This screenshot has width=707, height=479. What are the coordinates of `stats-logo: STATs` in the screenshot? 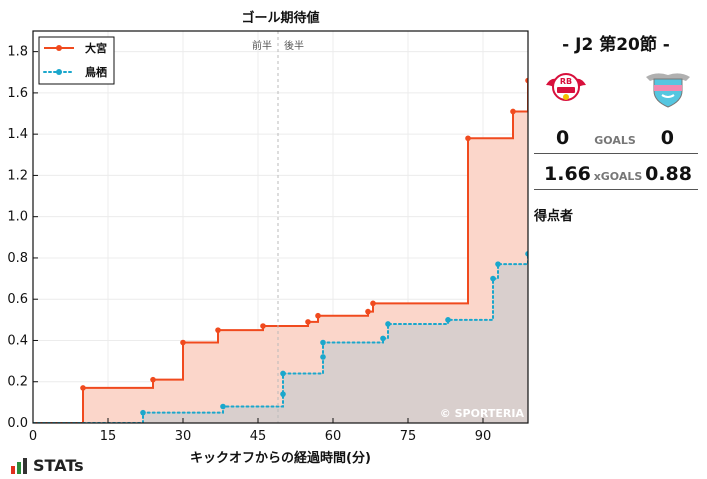 It's located at (47, 465).